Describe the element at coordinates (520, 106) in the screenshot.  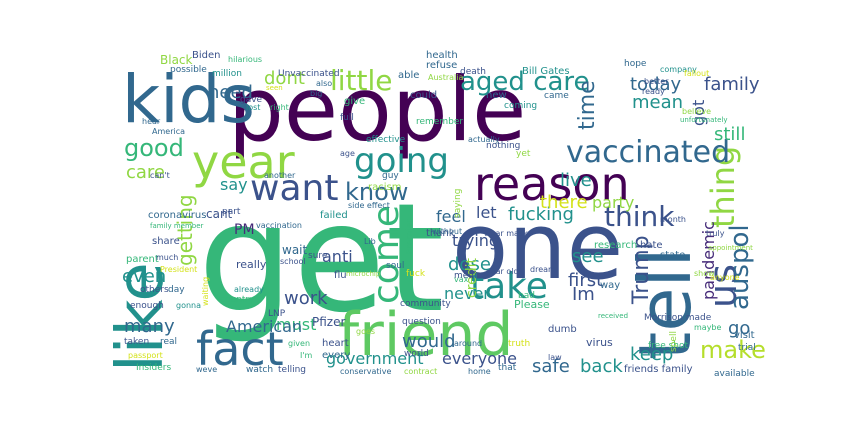
I see `word-coming: coming` at that location.